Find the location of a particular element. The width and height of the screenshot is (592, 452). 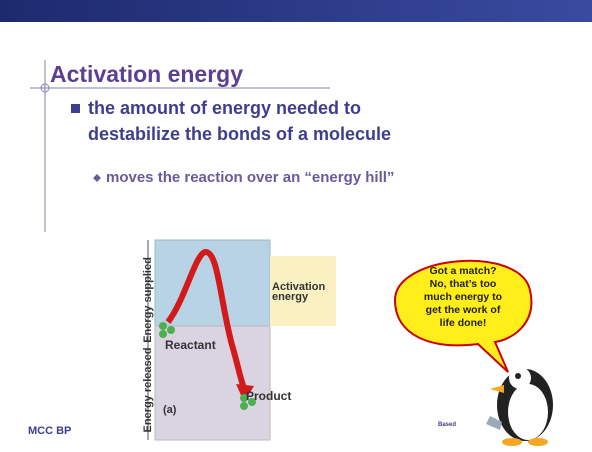

bullet-line: the amount of energy needed to is located at coordinates (224, 108).